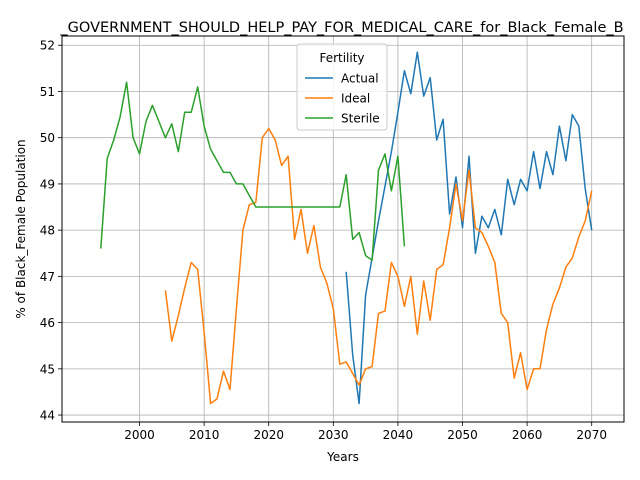 Image resolution: width=640 pixels, height=480 pixels. What do you see at coordinates (355, 99) in the screenshot?
I see `legend-label-ideal: Ideal` at bounding box center [355, 99].